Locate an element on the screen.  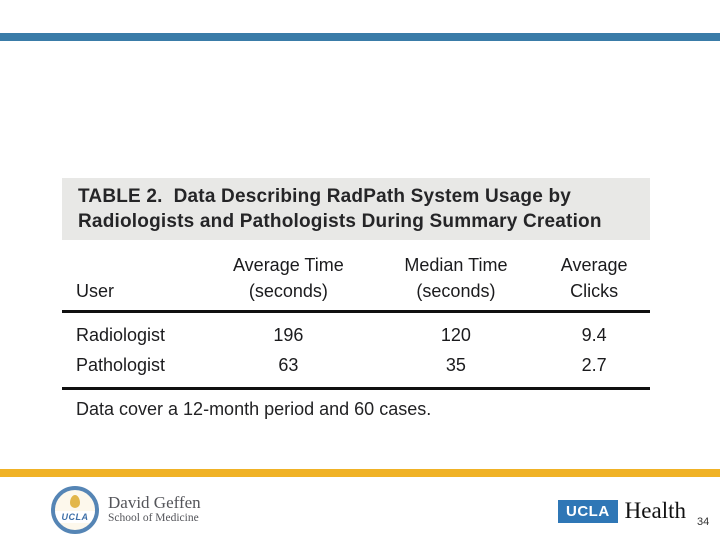
geffen-school: School of Medicine is located at coordinates (153, 518).